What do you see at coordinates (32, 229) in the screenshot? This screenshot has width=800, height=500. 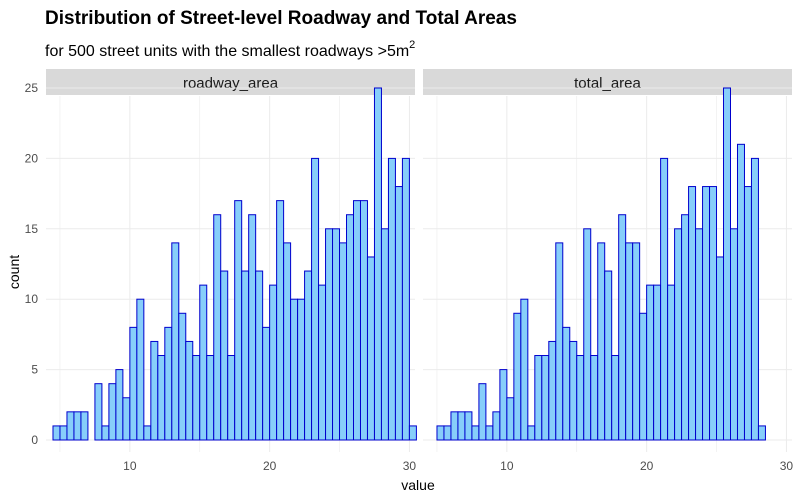 I see `y-tick-label: 15` at bounding box center [32, 229].